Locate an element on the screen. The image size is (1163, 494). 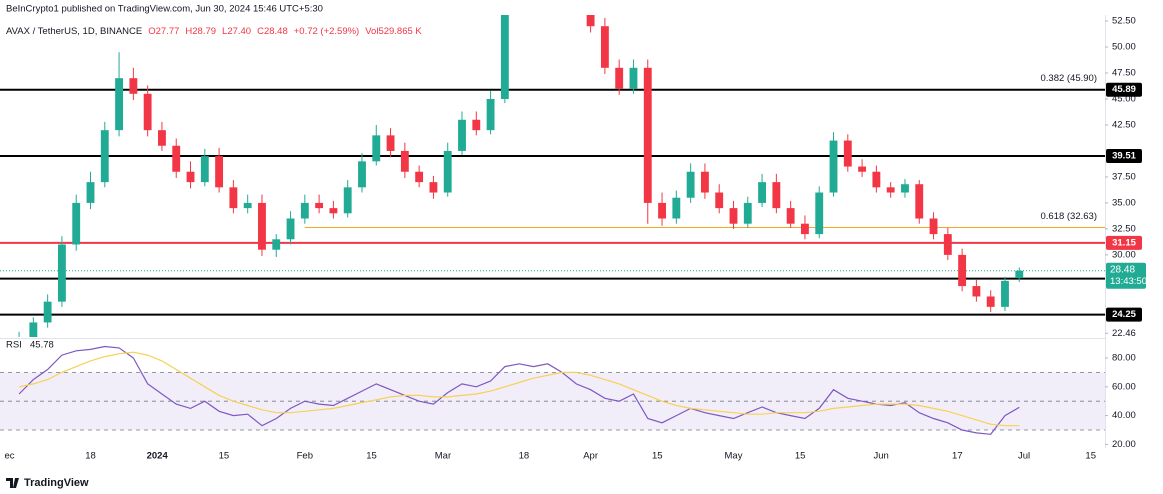
y-tick-label: 35.00 is located at coordinates (1124, 202).